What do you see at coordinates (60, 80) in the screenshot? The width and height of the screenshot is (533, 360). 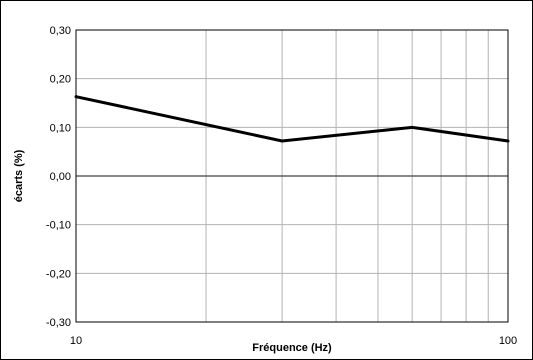 I see `y-tick-label: 0,20` at bounding box center [60, 80].